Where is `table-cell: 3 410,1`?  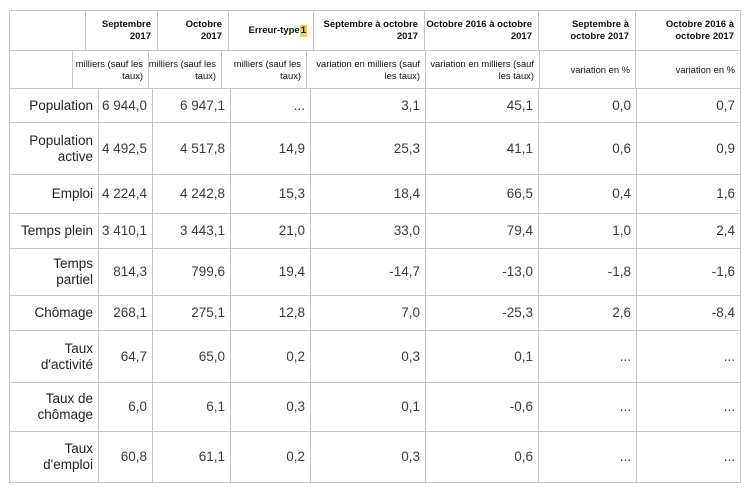
table-cell: 3 410,1 is located at coordinates (125, 231).